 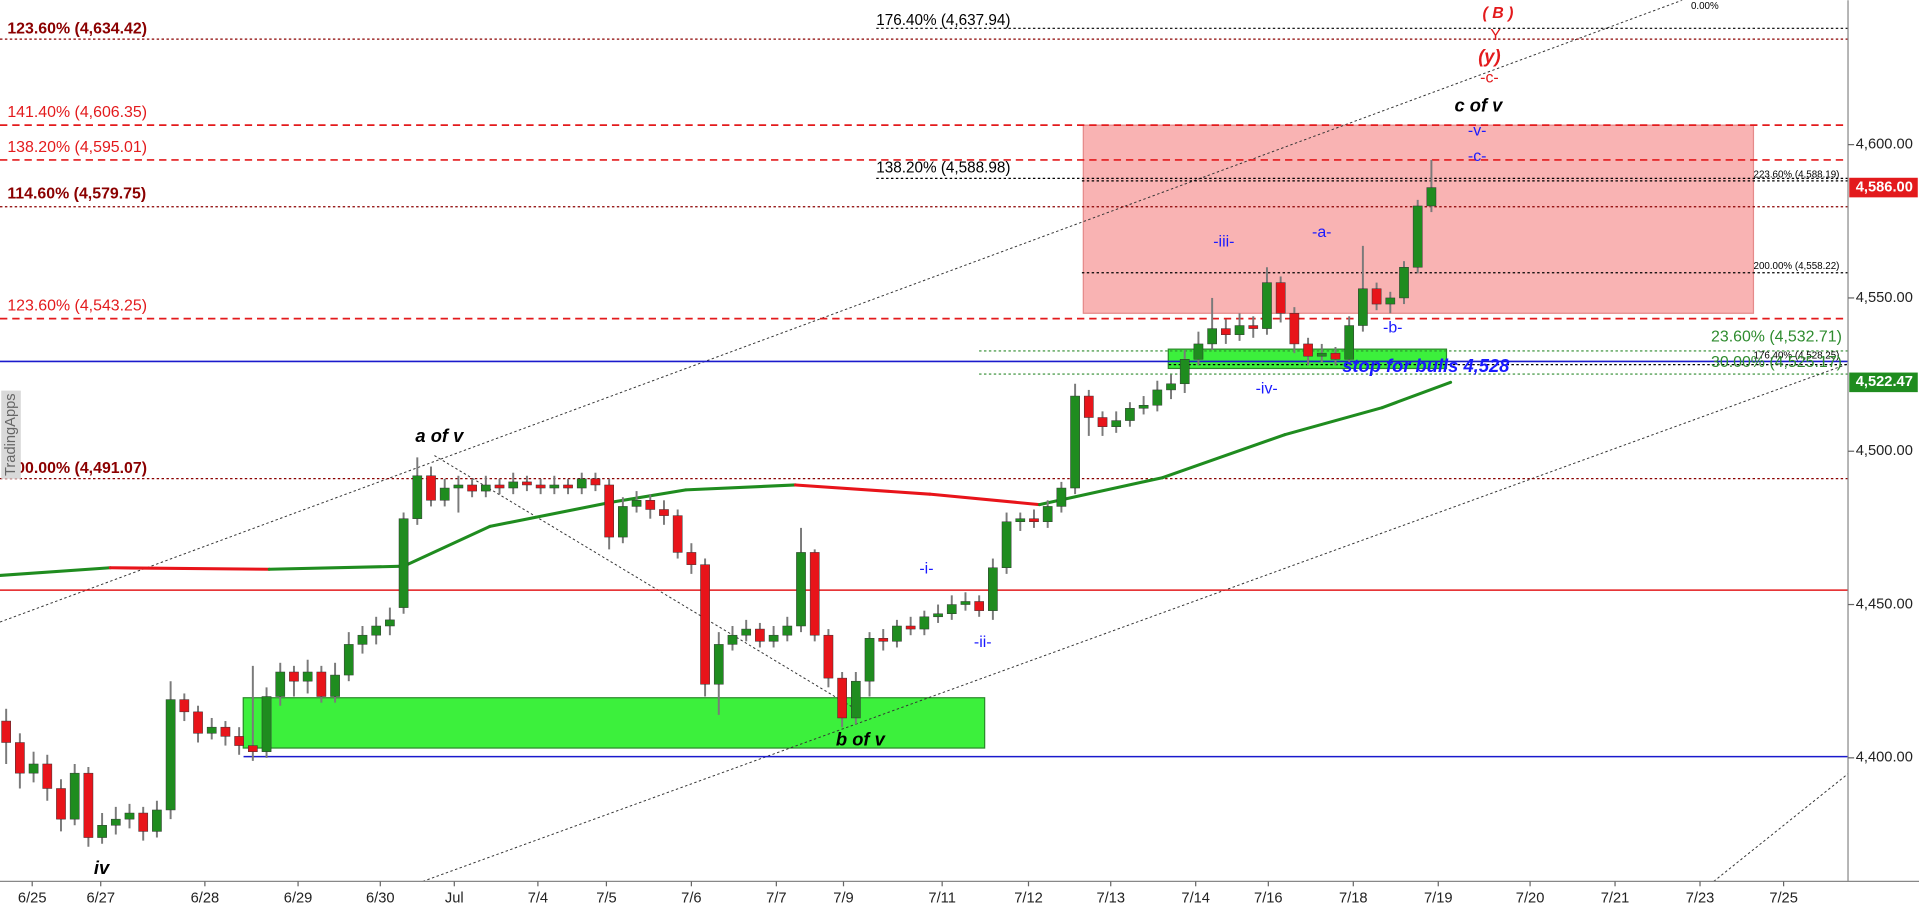 What do you see at coordinates (1776, 362) in the screenshot?
I see `level-label: 30.00% (4,525.17)` at bounding box center [1776, 362].